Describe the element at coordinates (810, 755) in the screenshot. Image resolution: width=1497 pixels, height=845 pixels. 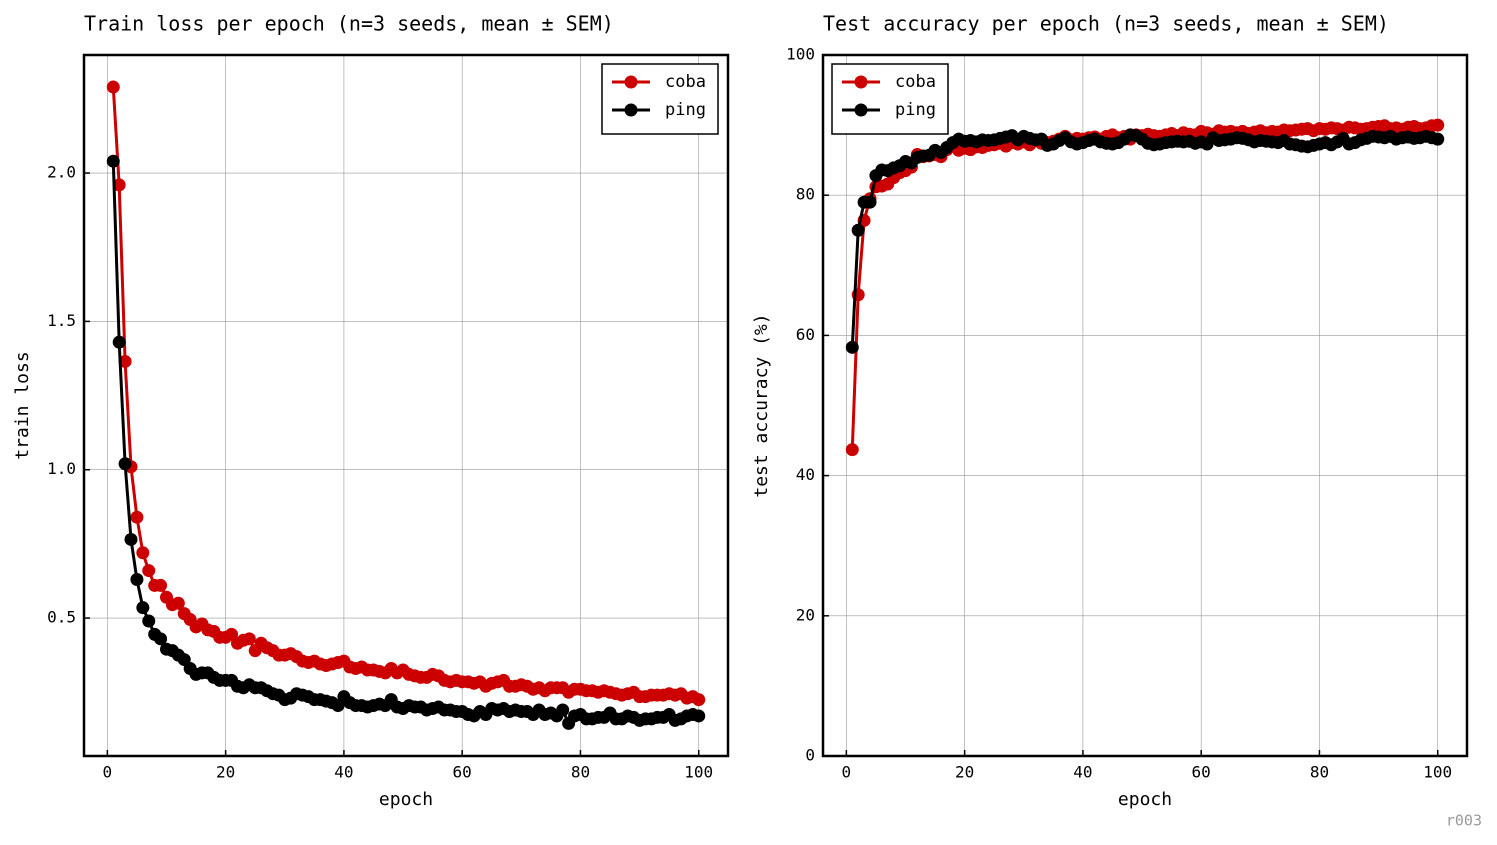
I see `y-tick-label: 0` at that location.